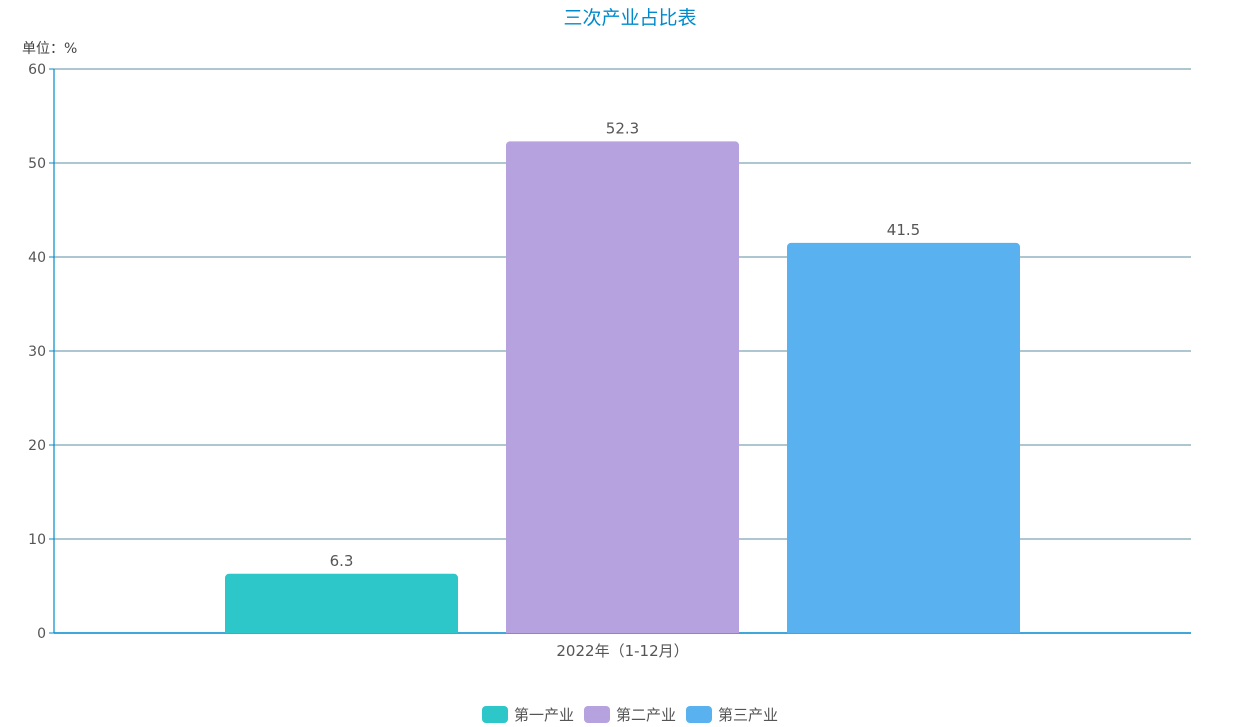 The height and width of the screenshot is (727, 1260). I want to click on x-tick-label: 2022年（1-12月）, so click(622, 651).